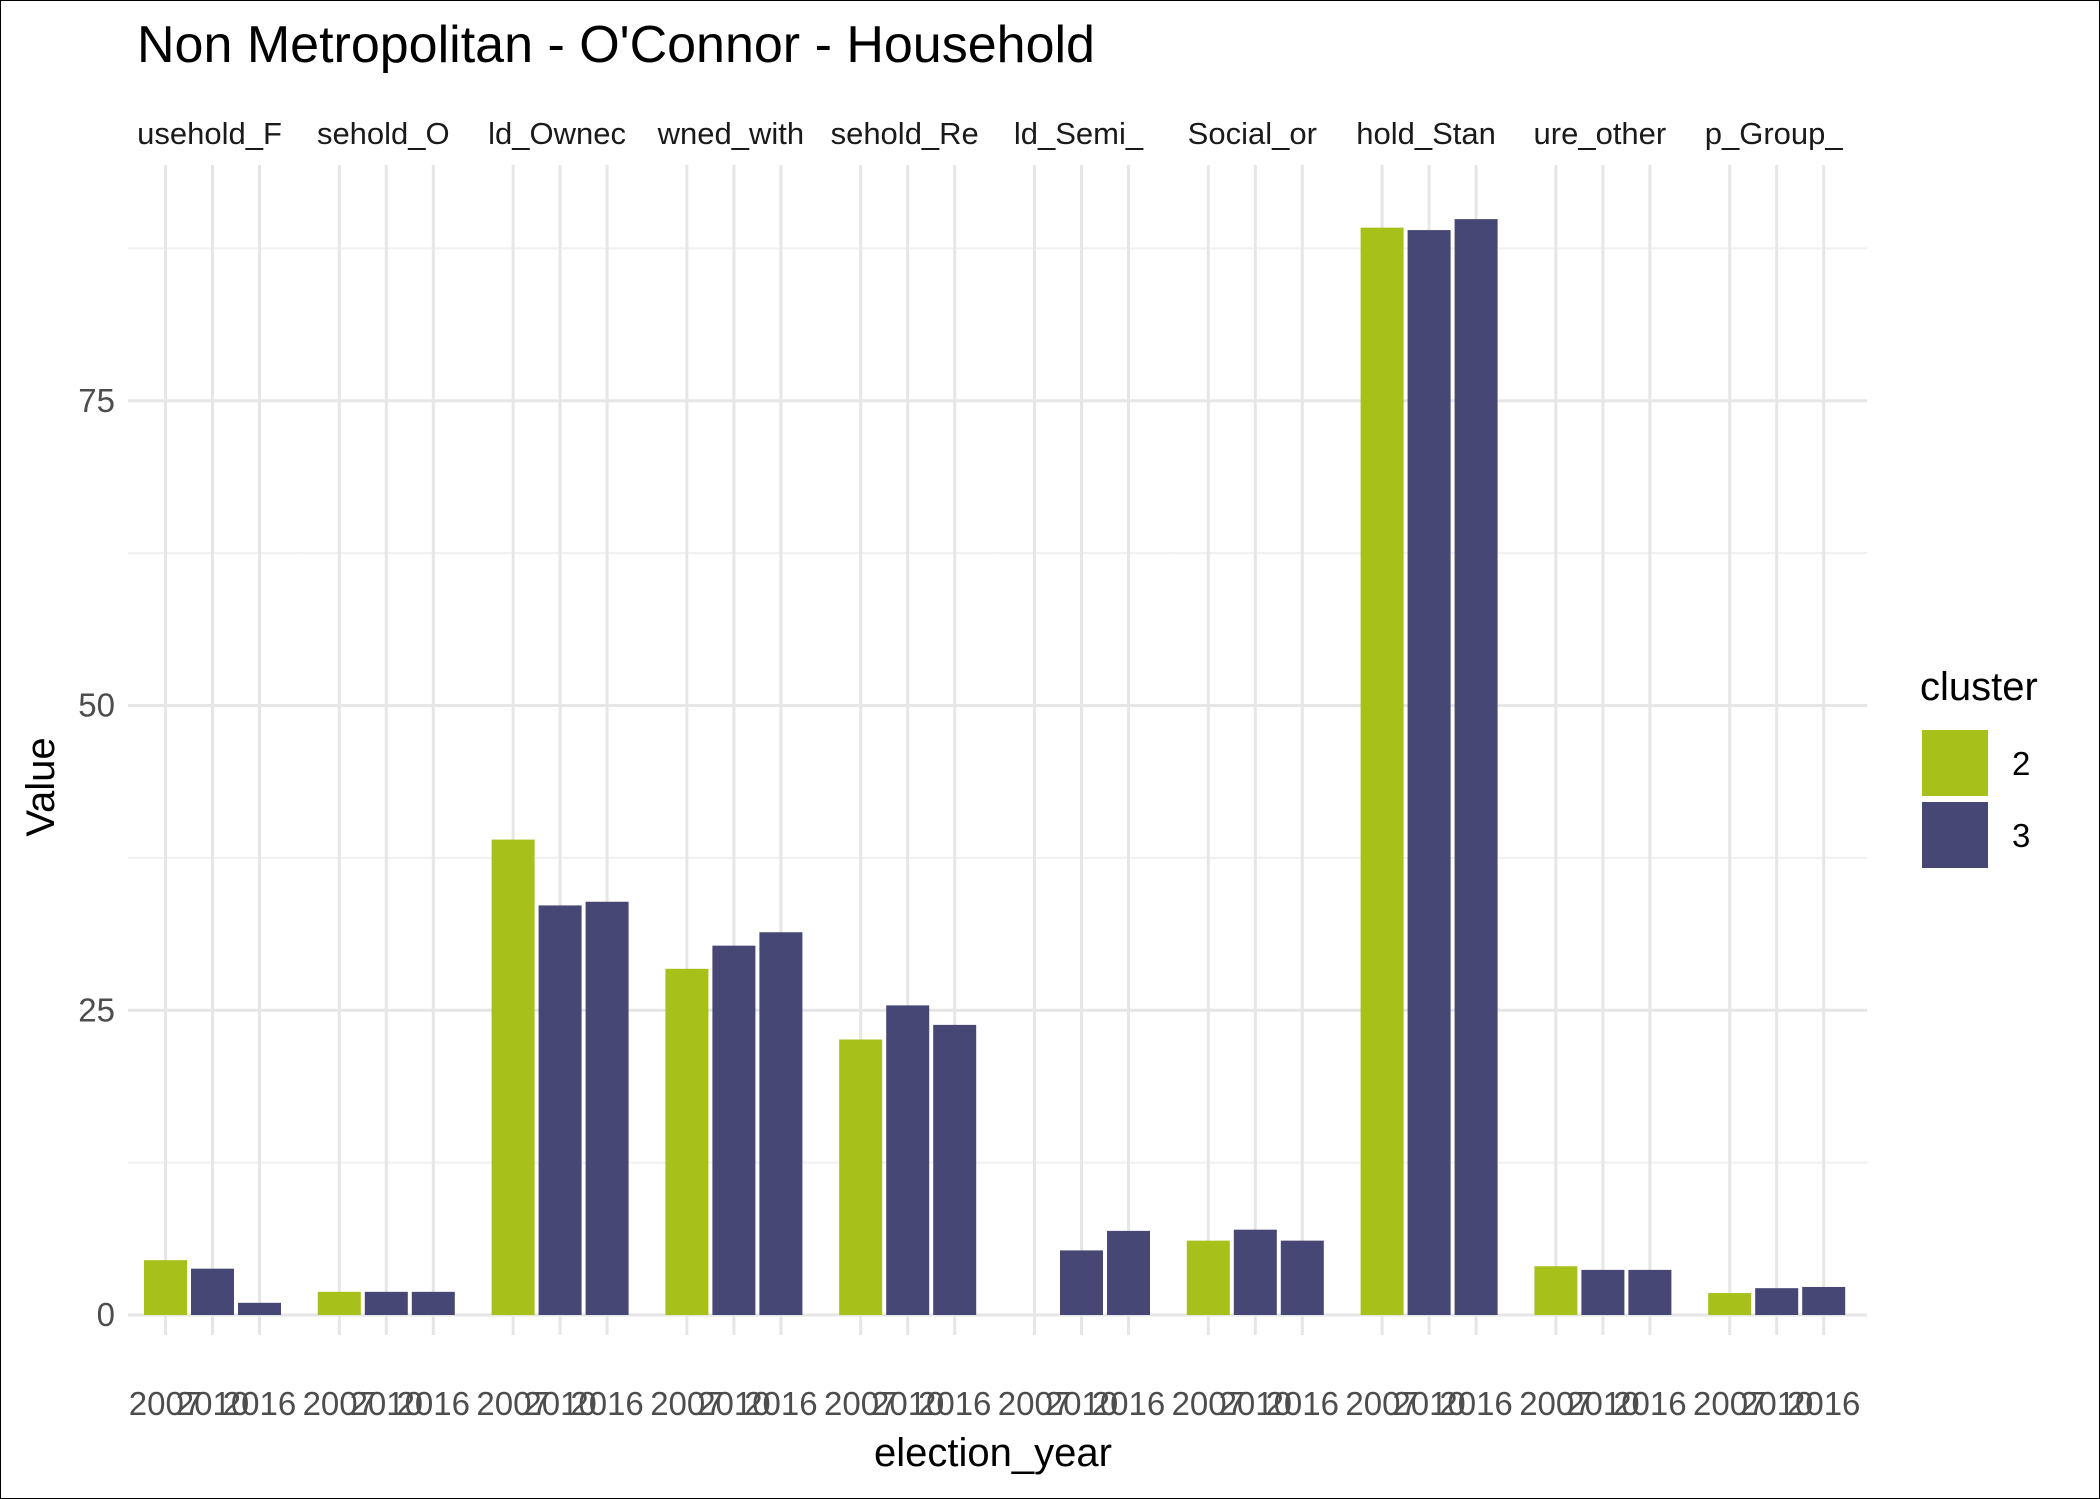 Image resolution: width=2100 pixels, height=1499 pixels. What do you see at coordinates (616, 45) in the screenshot?
I see `chart-title: Non Metropolitan - O'Connor - Household` at bounding box center [616, 45].